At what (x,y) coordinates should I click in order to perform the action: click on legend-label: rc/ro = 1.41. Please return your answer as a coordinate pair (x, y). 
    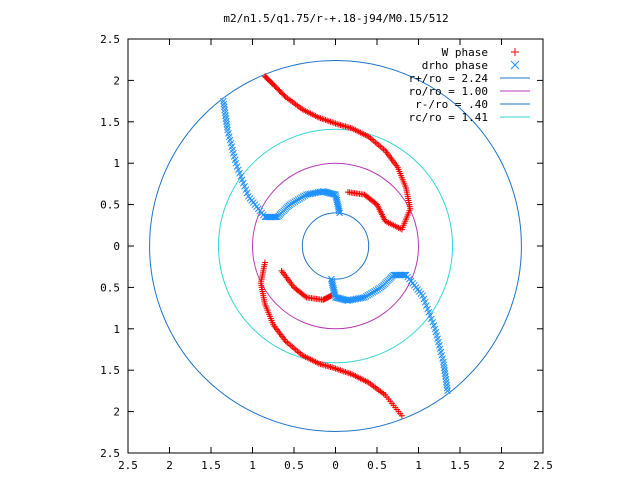
    Looking at the image, I should click on (448, 117).